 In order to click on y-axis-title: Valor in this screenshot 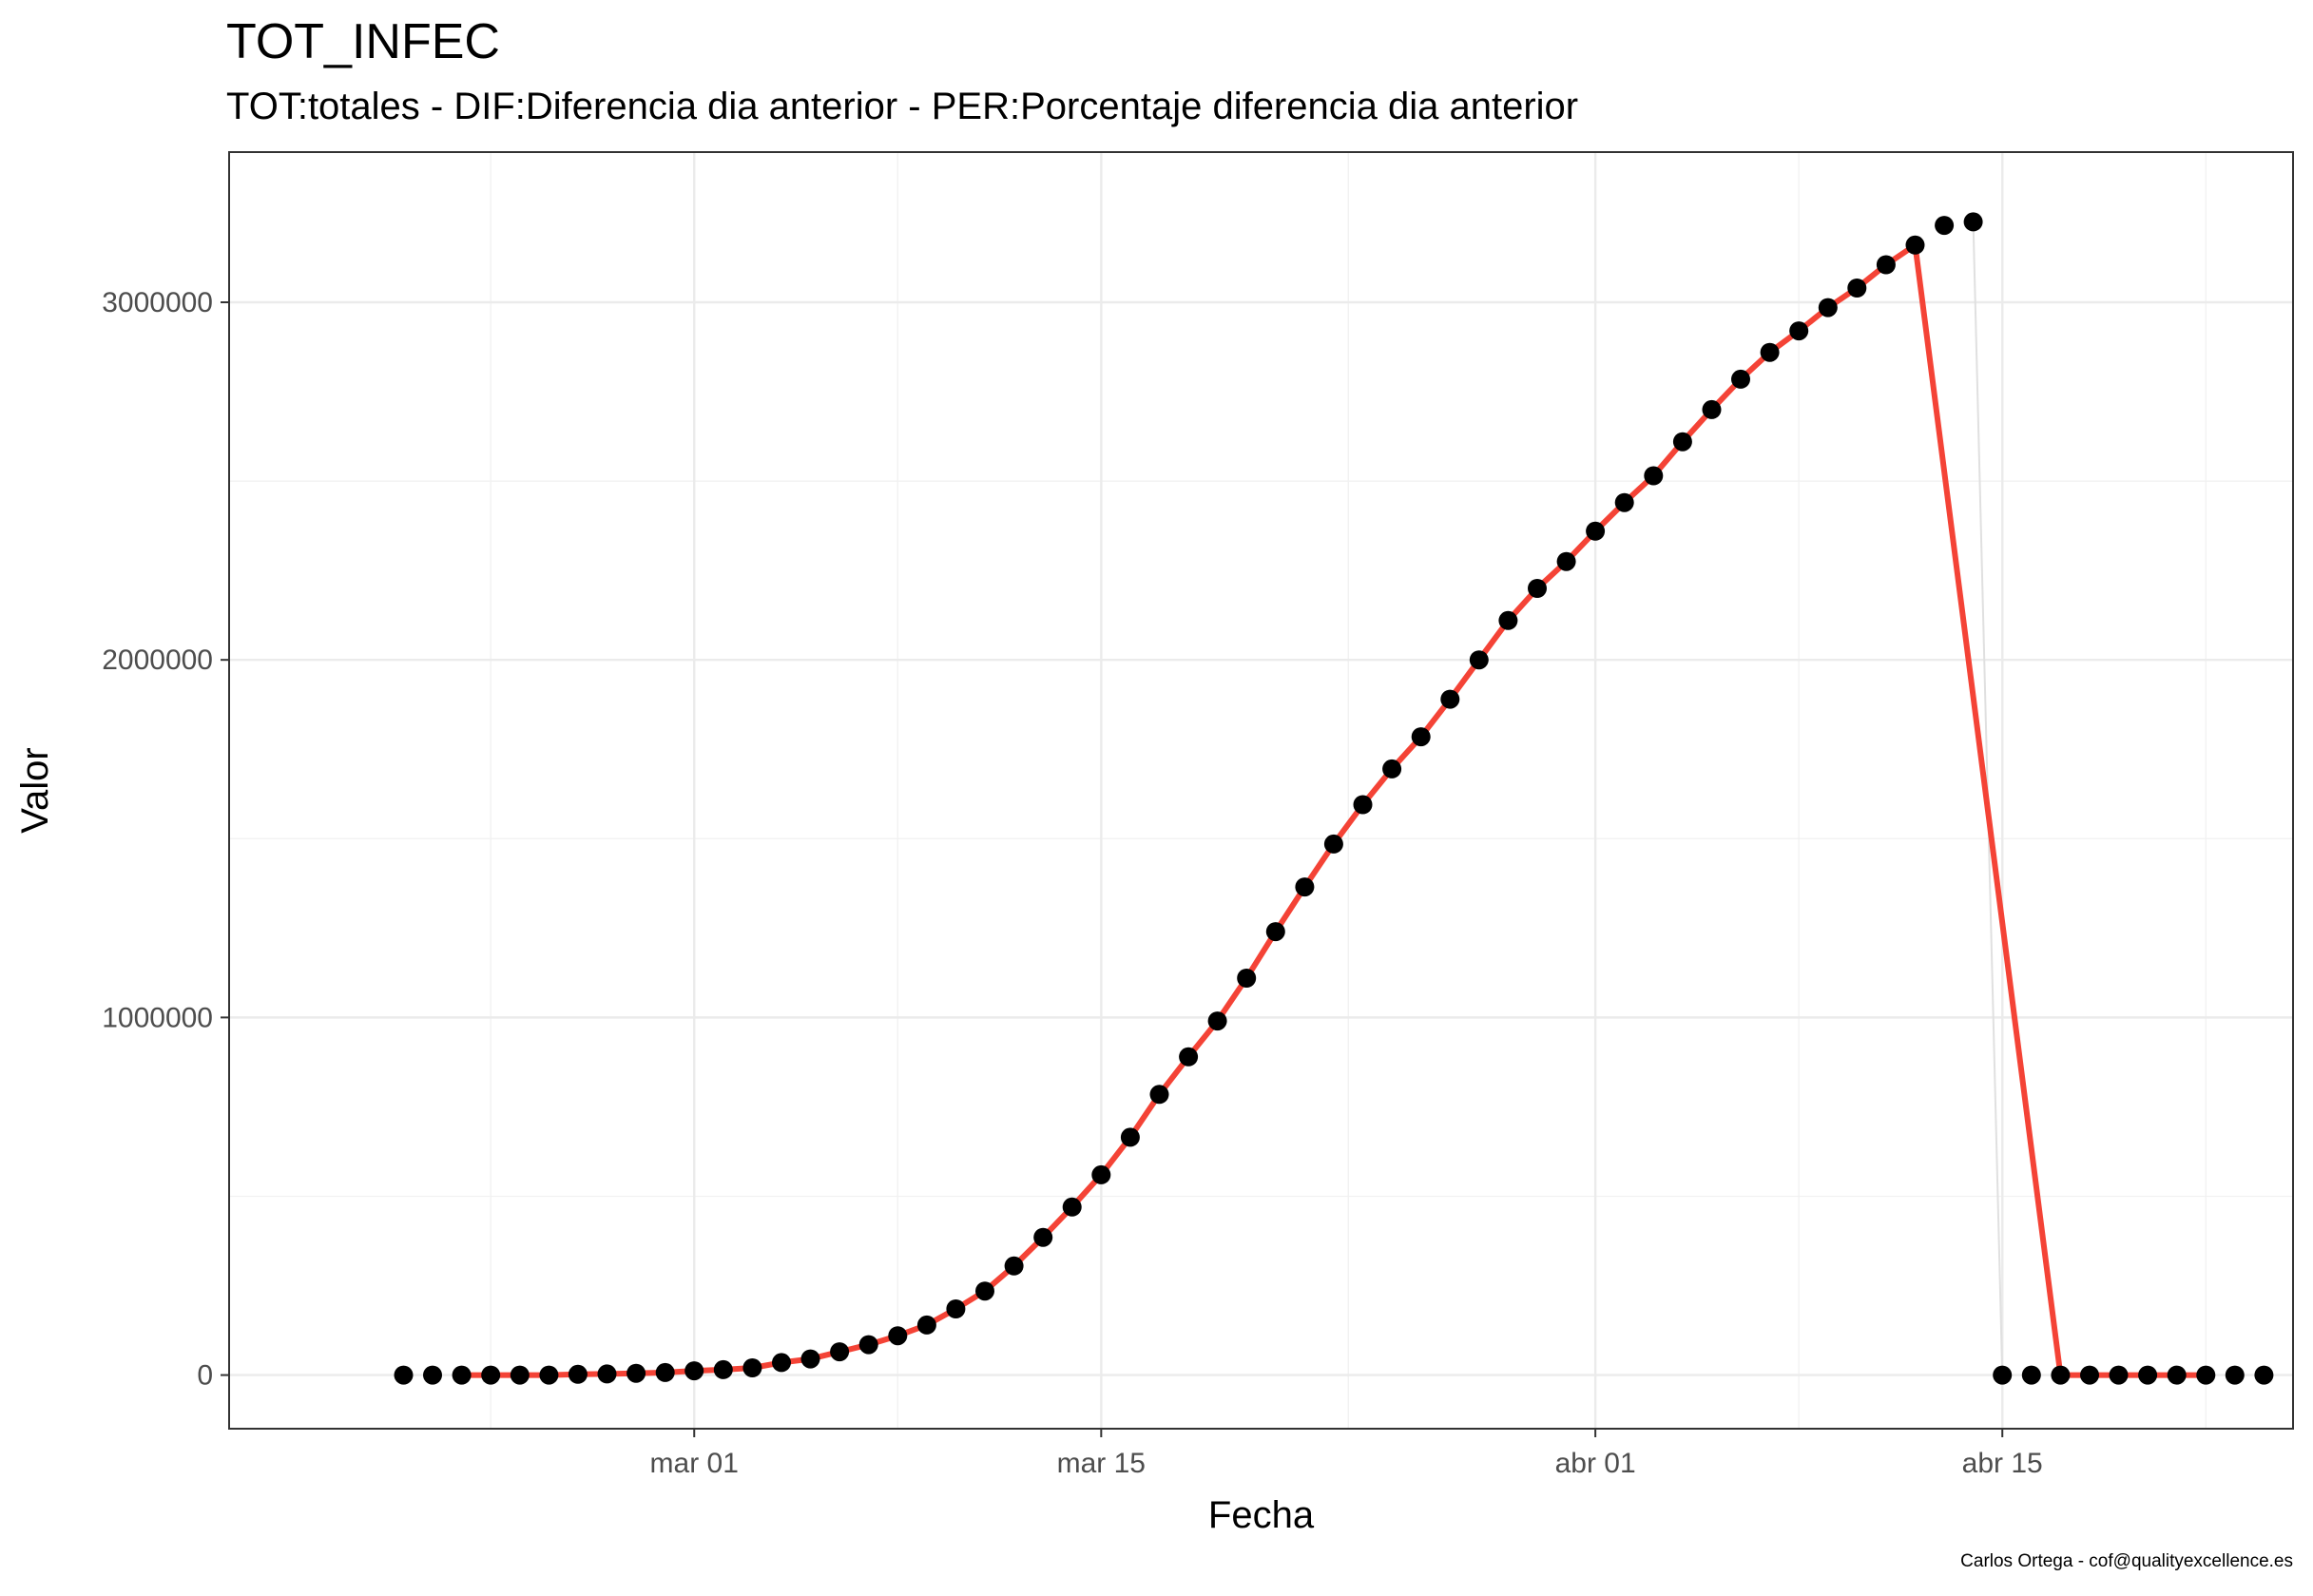, I will do `click(35, 790)`.